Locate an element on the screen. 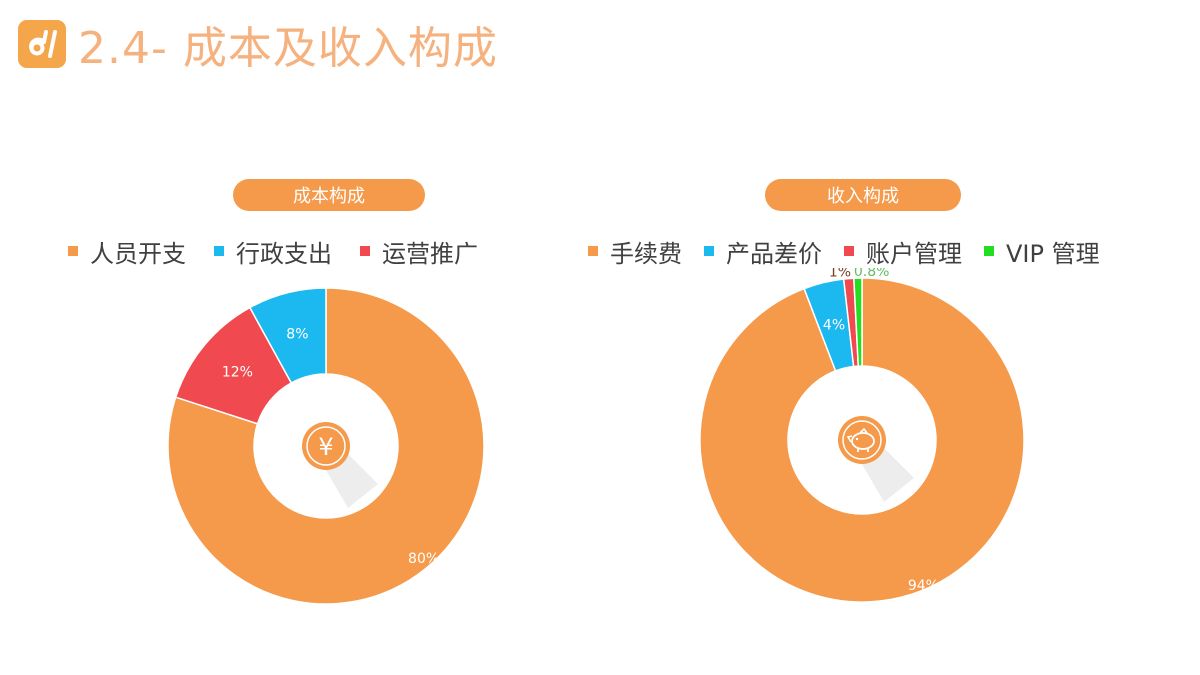  legend-label: 手续费 is located at coordinates (646, 253).